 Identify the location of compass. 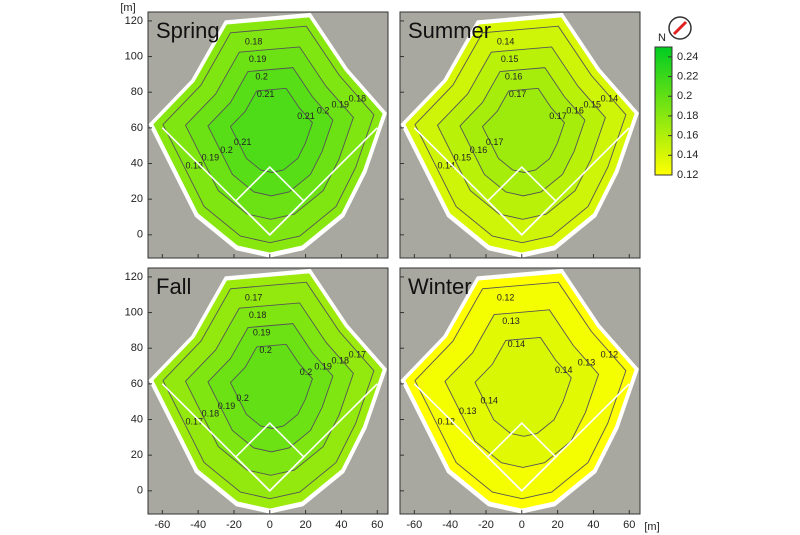
(680, 28).